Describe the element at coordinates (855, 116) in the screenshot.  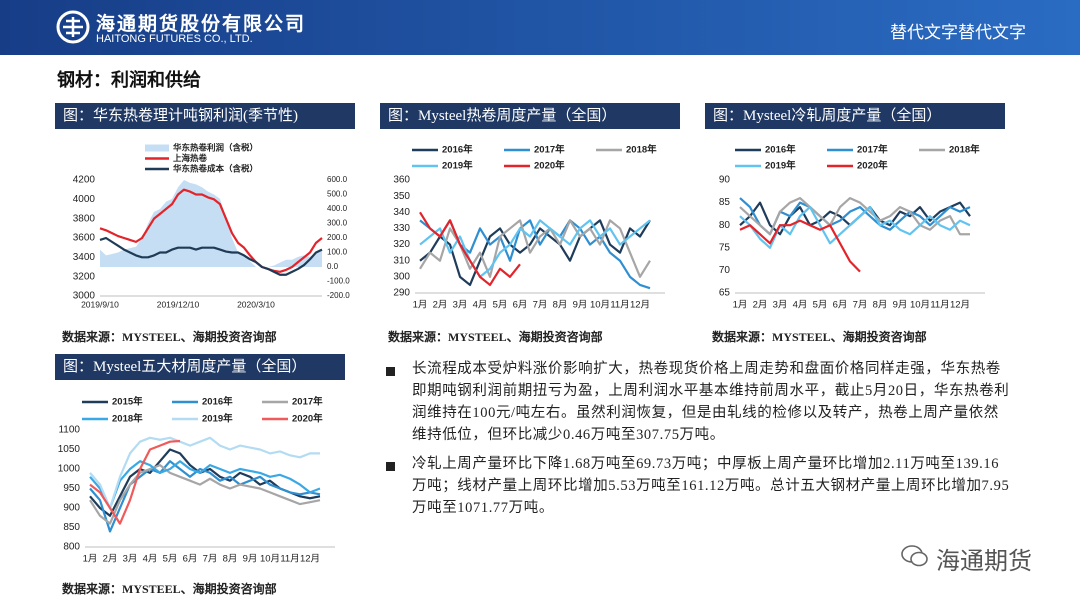
I see `chart-title: 图：Mysteel冷轧周度产量（全国）` at that location.